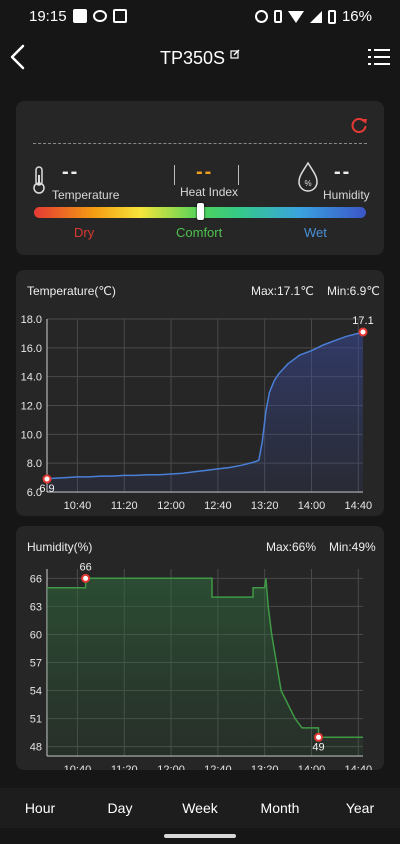 The height and width of the screenshot is (844, 400). Describe the element at coordinates (261, 16) in the screenshot. I see `alarm-icon` at that location.